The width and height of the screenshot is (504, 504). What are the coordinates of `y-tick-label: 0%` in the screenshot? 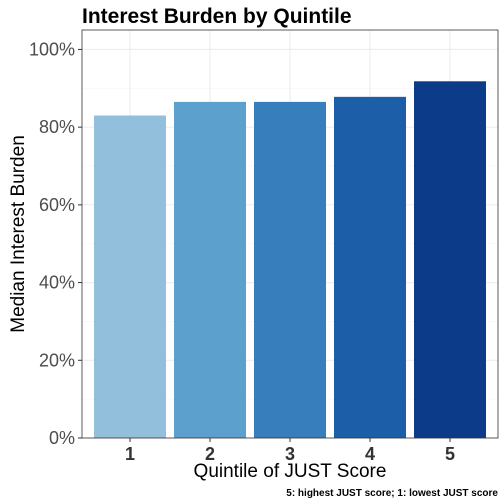 It's located at (62, 438).